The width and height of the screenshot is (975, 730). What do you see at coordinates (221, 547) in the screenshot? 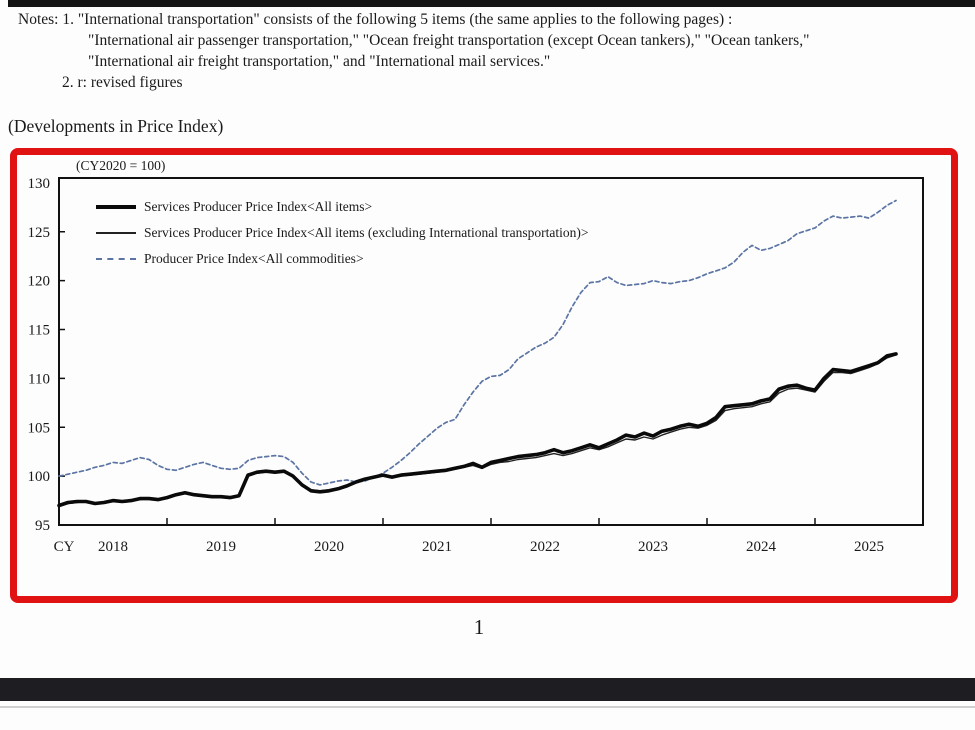
I see `x-axis-year-label: 2019` at bounding box center [221, 547].